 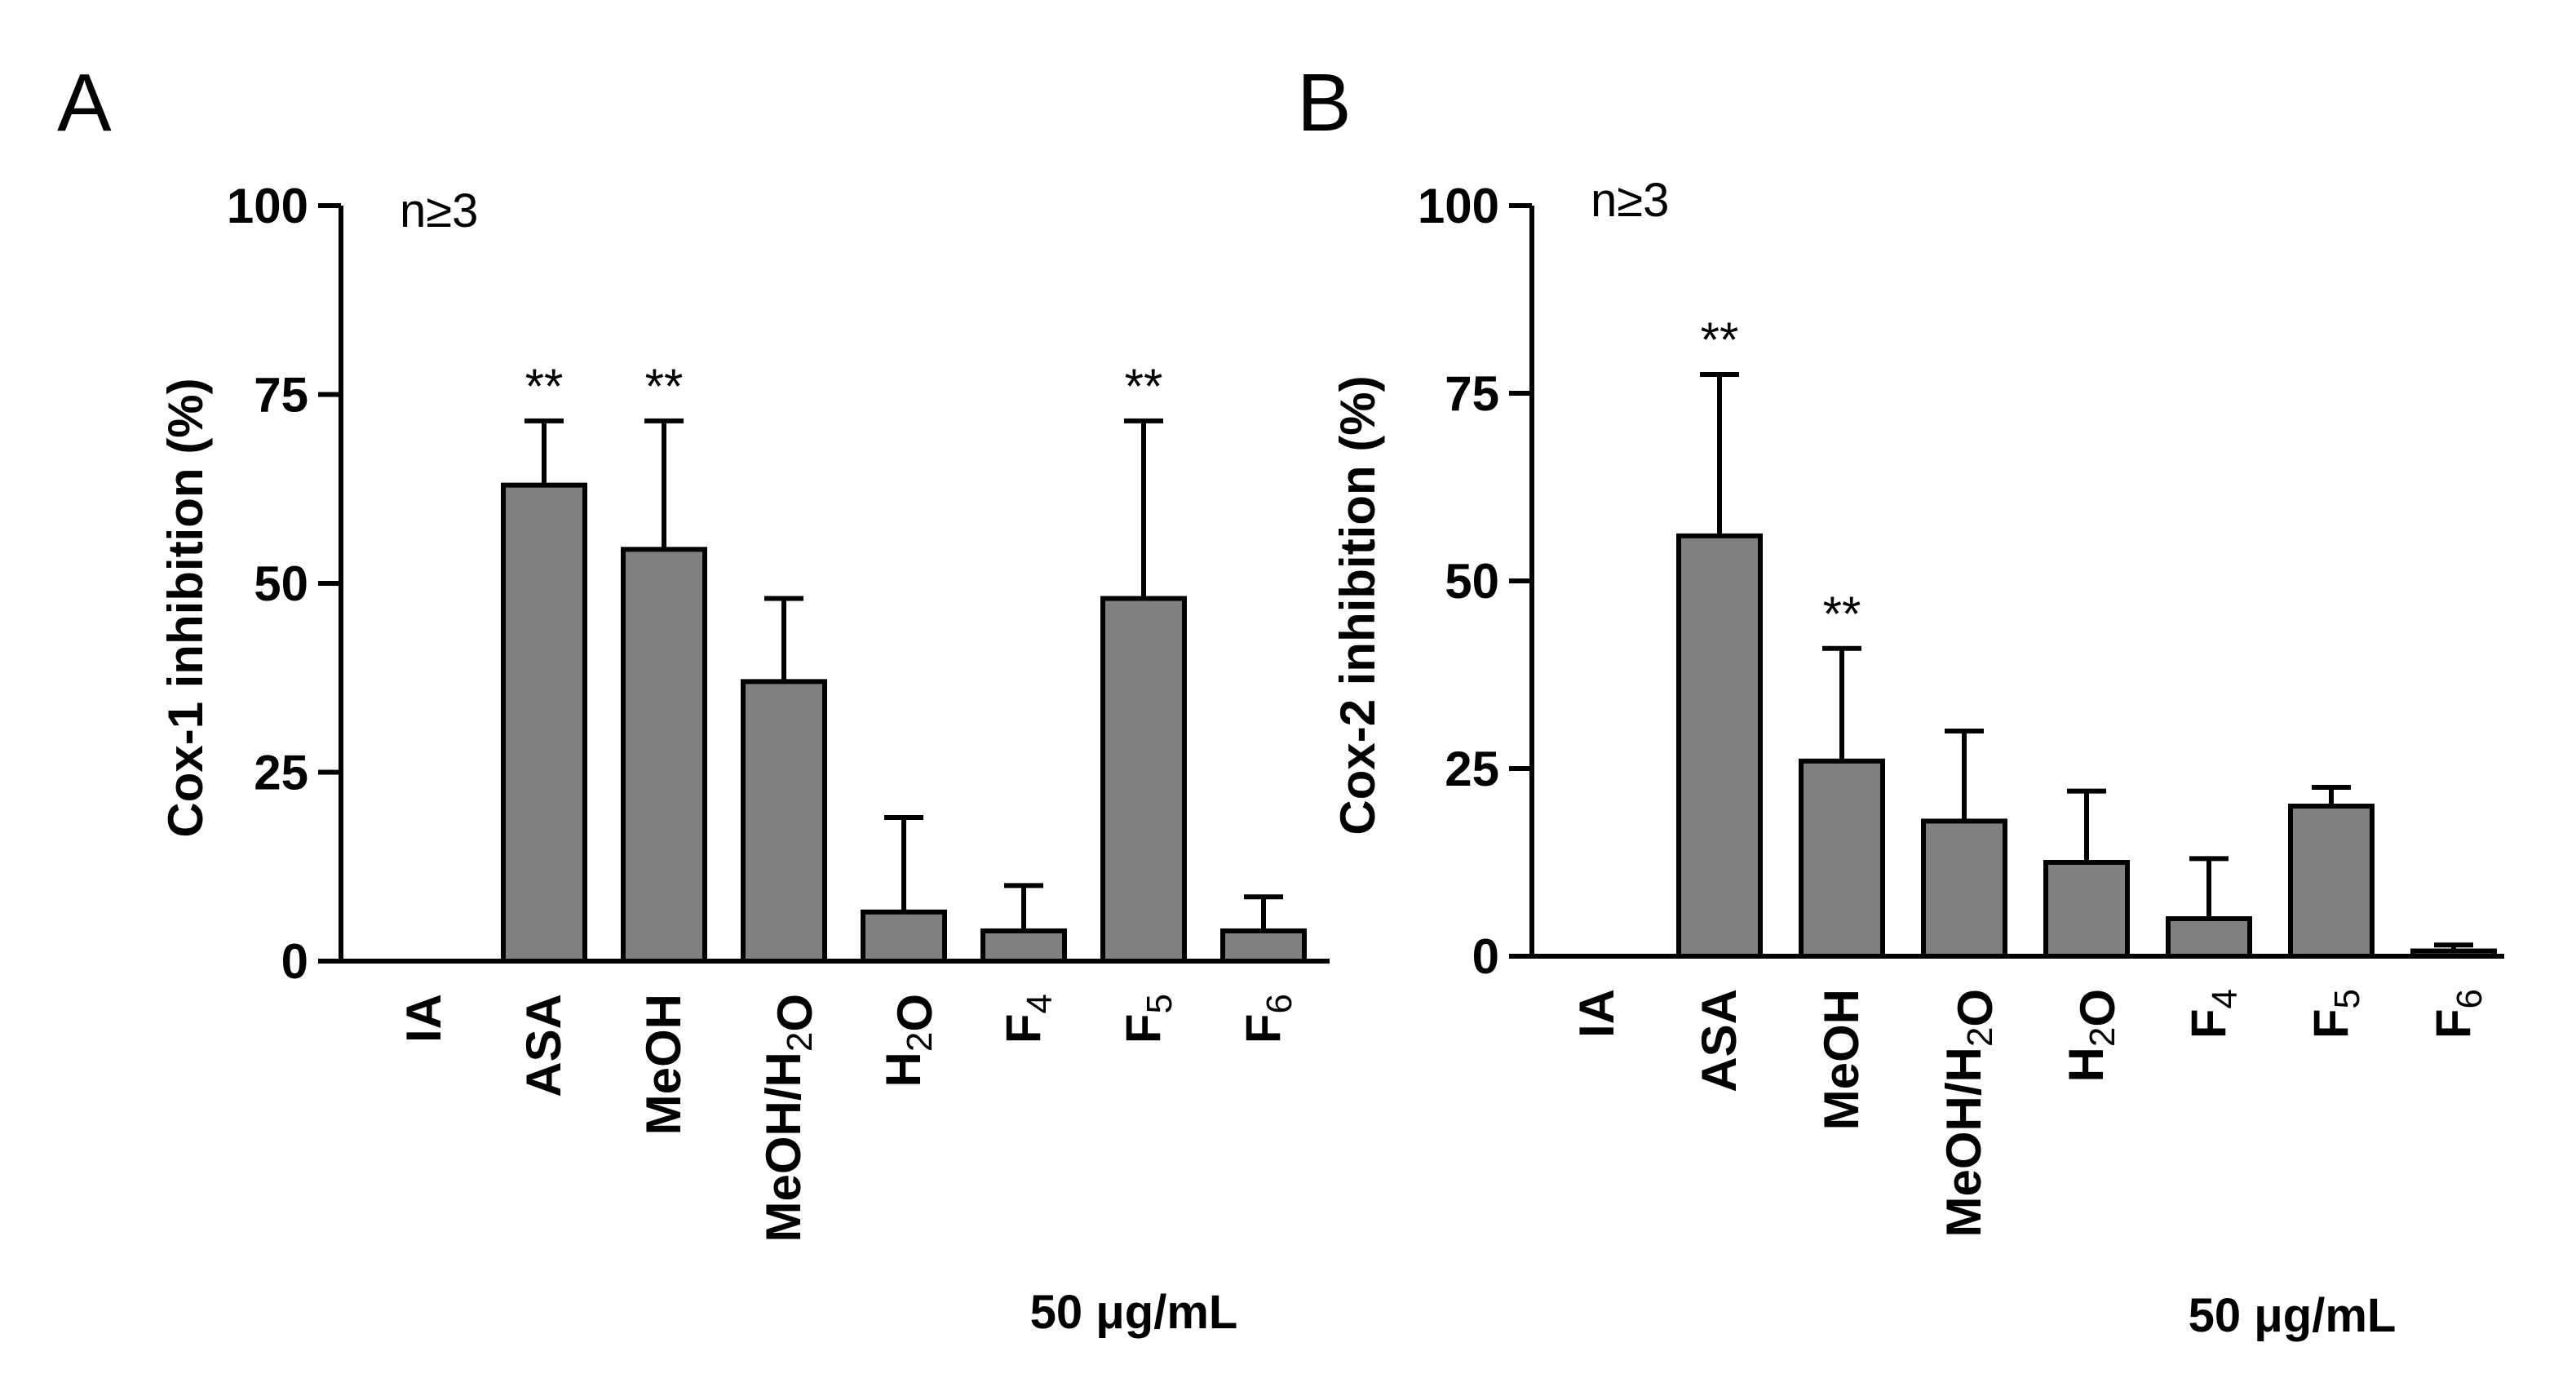 What do you see at coordinates (185, 607) in the screenshot?
I see `y-axis-label: Cox-1 inhibition (%)` at bounding box center [185, 607].